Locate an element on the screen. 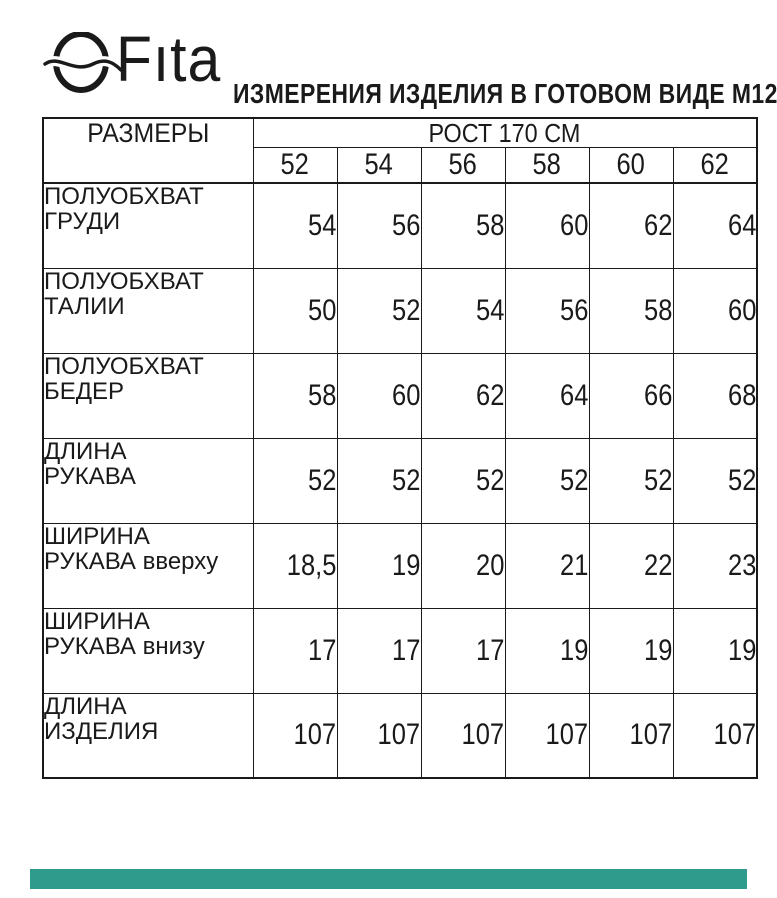 The image size is (777, 898). row-label: ПОЛУОБХВАТ ГРУДИ is located at coordinates (148, 225).